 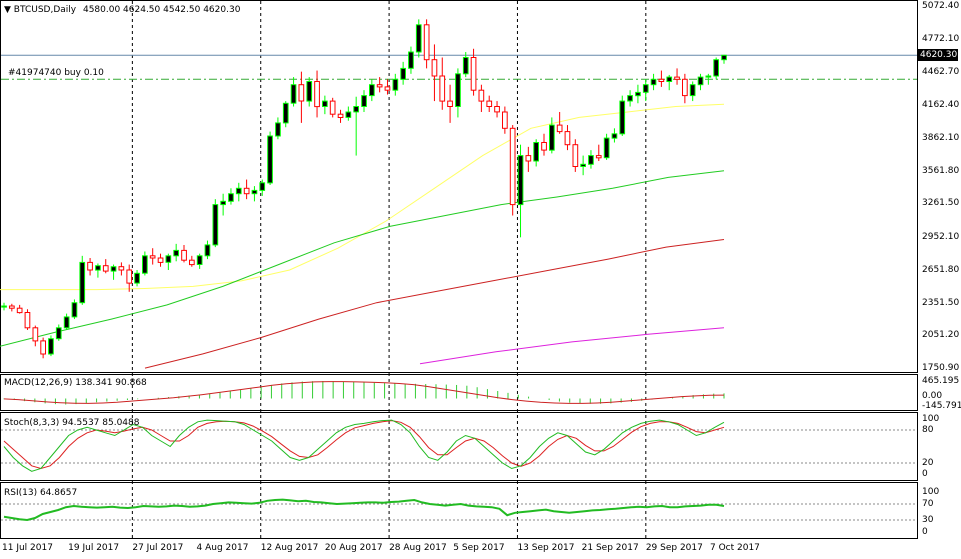 What do you see at coordinates (941, 38) in the screenshot?
I see `y-tick-label: 4772.10` at bounding box center [941, 38].